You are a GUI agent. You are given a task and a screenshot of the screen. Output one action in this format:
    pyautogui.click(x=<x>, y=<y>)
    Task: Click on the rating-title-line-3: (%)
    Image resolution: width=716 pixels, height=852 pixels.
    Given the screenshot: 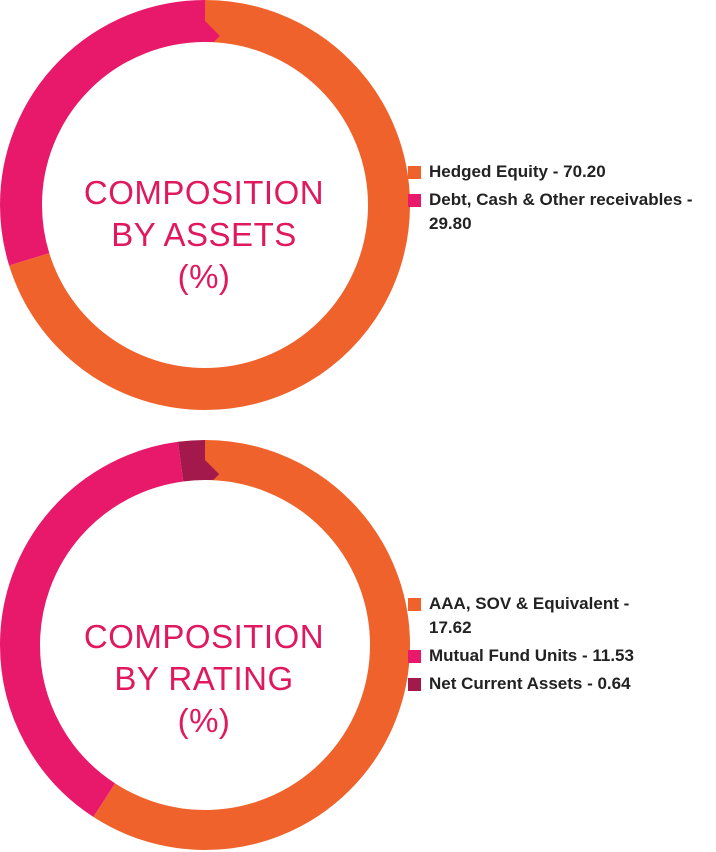 What is the action you would take?
    pyautogui.click(x=204, y=720)
    